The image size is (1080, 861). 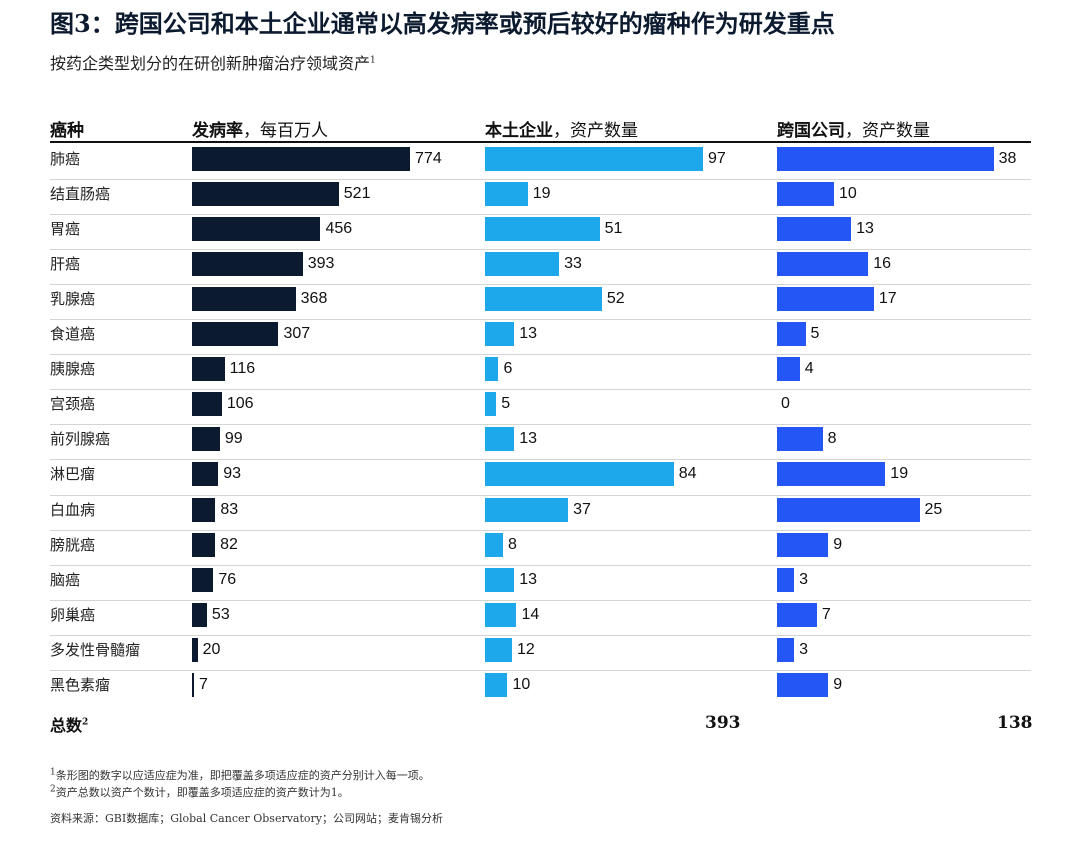 What do you see at coordinates (785, 404) in the screenshot?
I see `mnc-value-label: 0` at bounding box center [785, 404].